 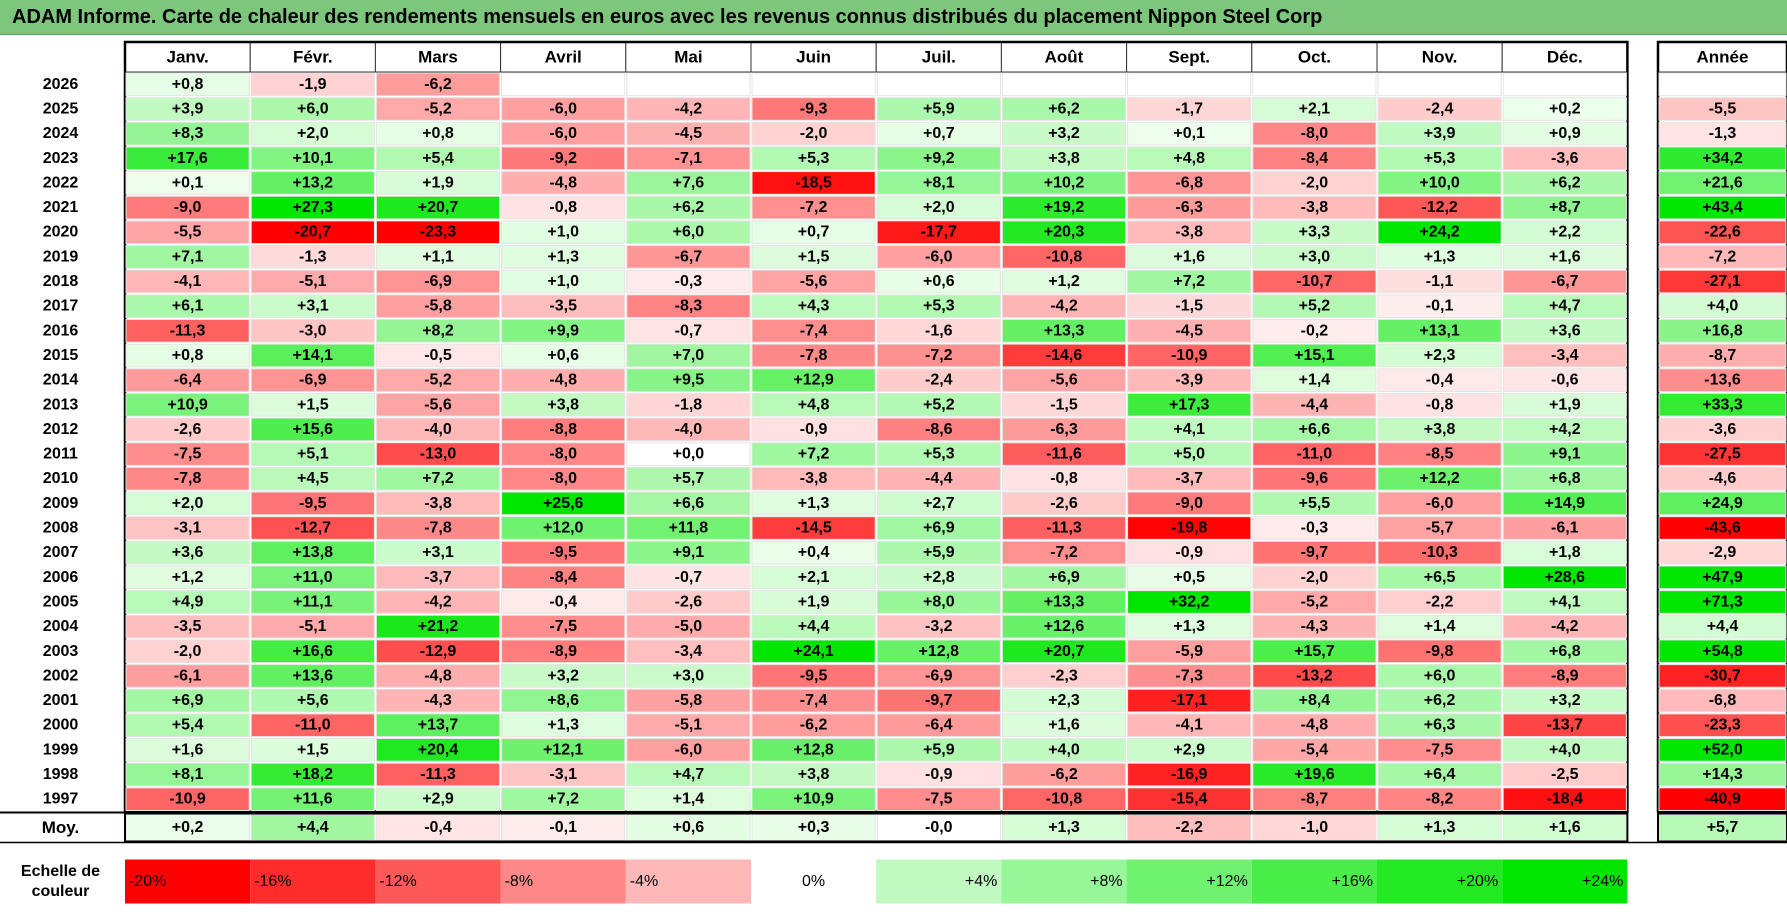 What do you see at coordinates (313, 454) in the screenshot?
I see `cell-value: +5,1` at bounding box center [313, 454].